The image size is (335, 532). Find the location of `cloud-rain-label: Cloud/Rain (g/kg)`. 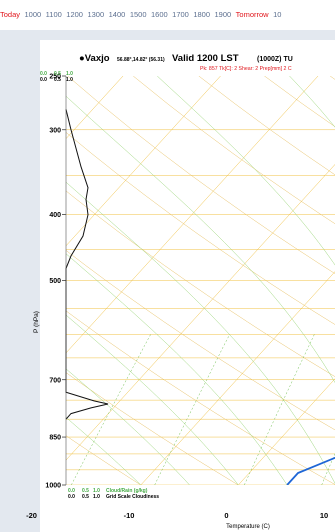

cloud-rain-label: Cloud/Rain (g/kg) is located at coordinates (127, 491).